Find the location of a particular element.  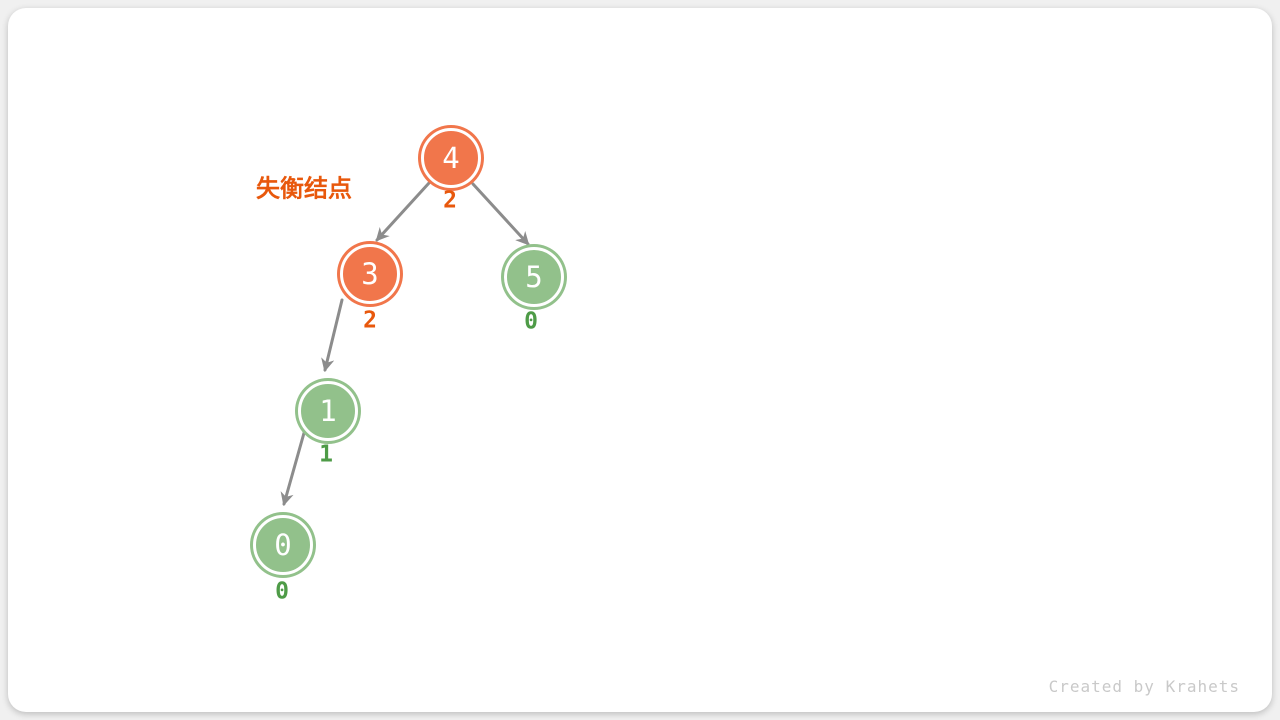

tree-node-4: 4 is located at coordinates (451, 158).